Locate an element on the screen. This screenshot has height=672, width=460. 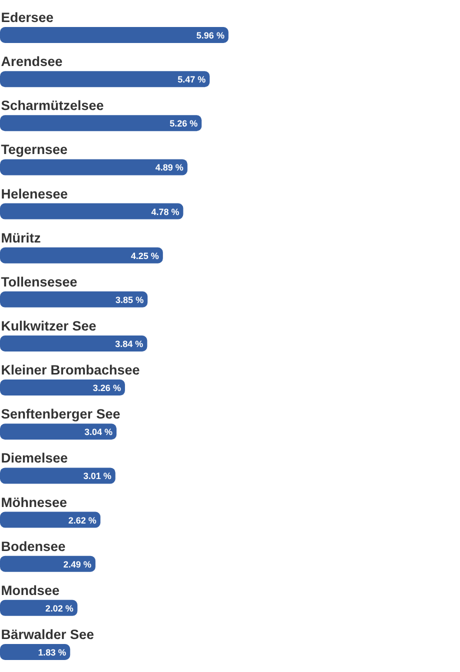
y-tick-label: Senftenberger See is located at coordinates (61, 414).